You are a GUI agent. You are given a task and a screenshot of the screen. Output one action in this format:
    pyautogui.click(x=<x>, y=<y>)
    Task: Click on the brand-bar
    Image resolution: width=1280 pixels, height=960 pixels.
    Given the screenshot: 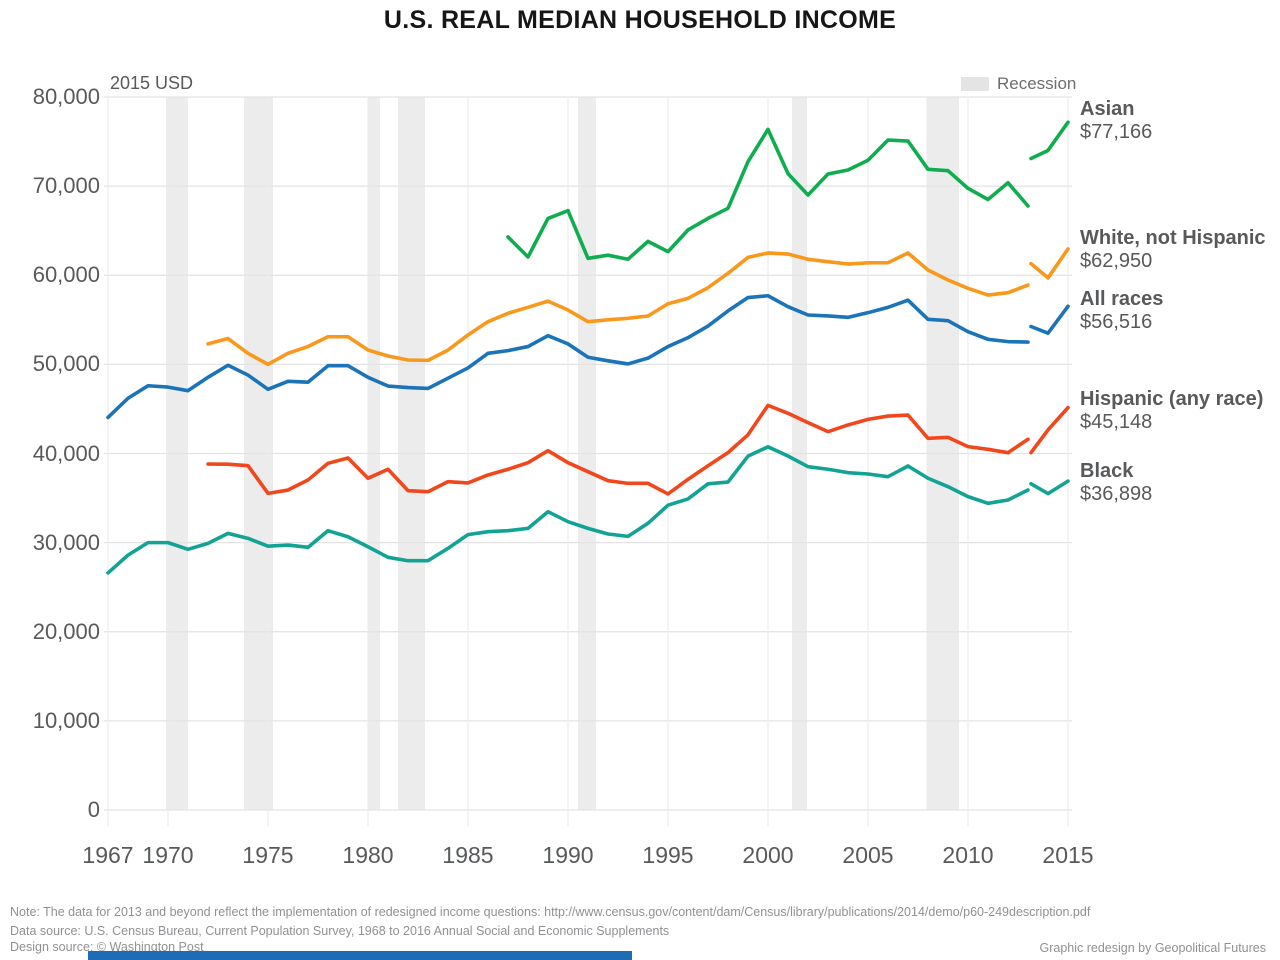 What is the action you would take?
    pyautogui.click(x=360, y=955)
    